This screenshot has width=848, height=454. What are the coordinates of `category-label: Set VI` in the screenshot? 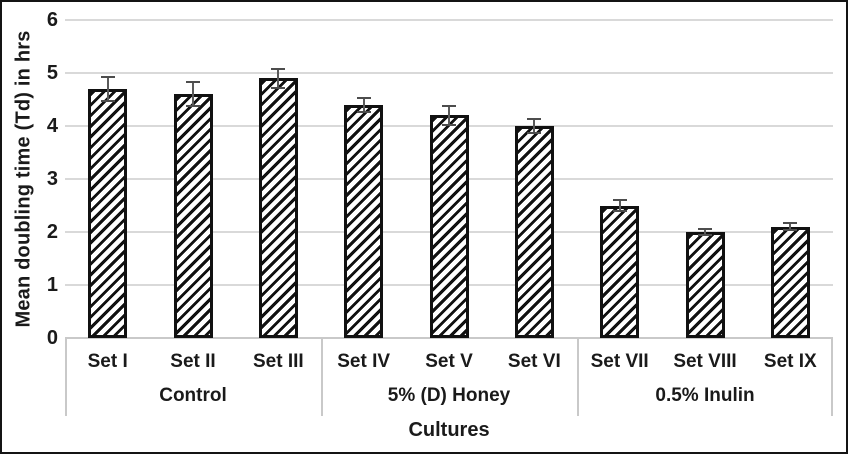 It's located at (534, 361).